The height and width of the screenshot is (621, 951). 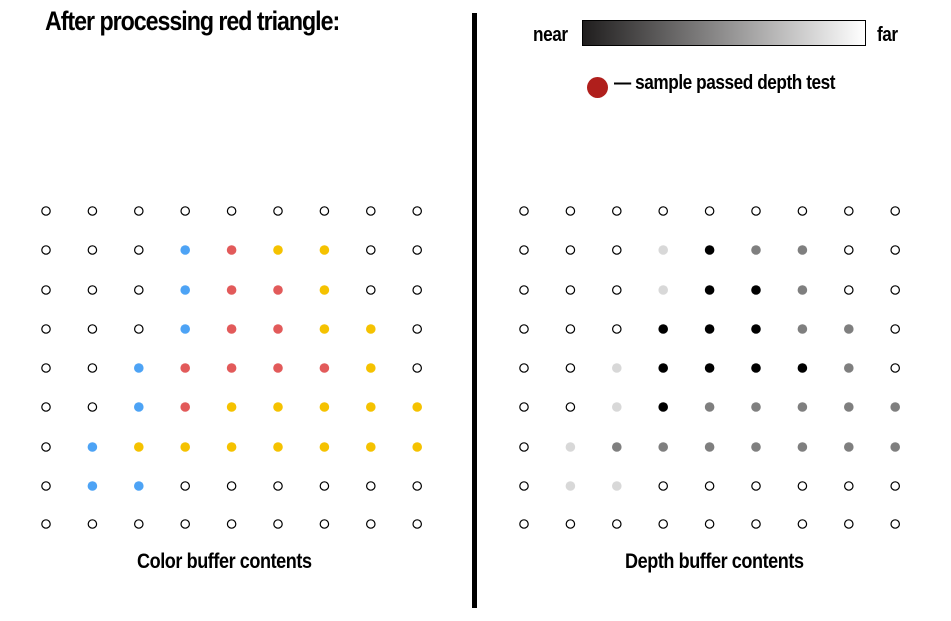 I want to click on depth-scale-gradient, so click(x=724, y=33).